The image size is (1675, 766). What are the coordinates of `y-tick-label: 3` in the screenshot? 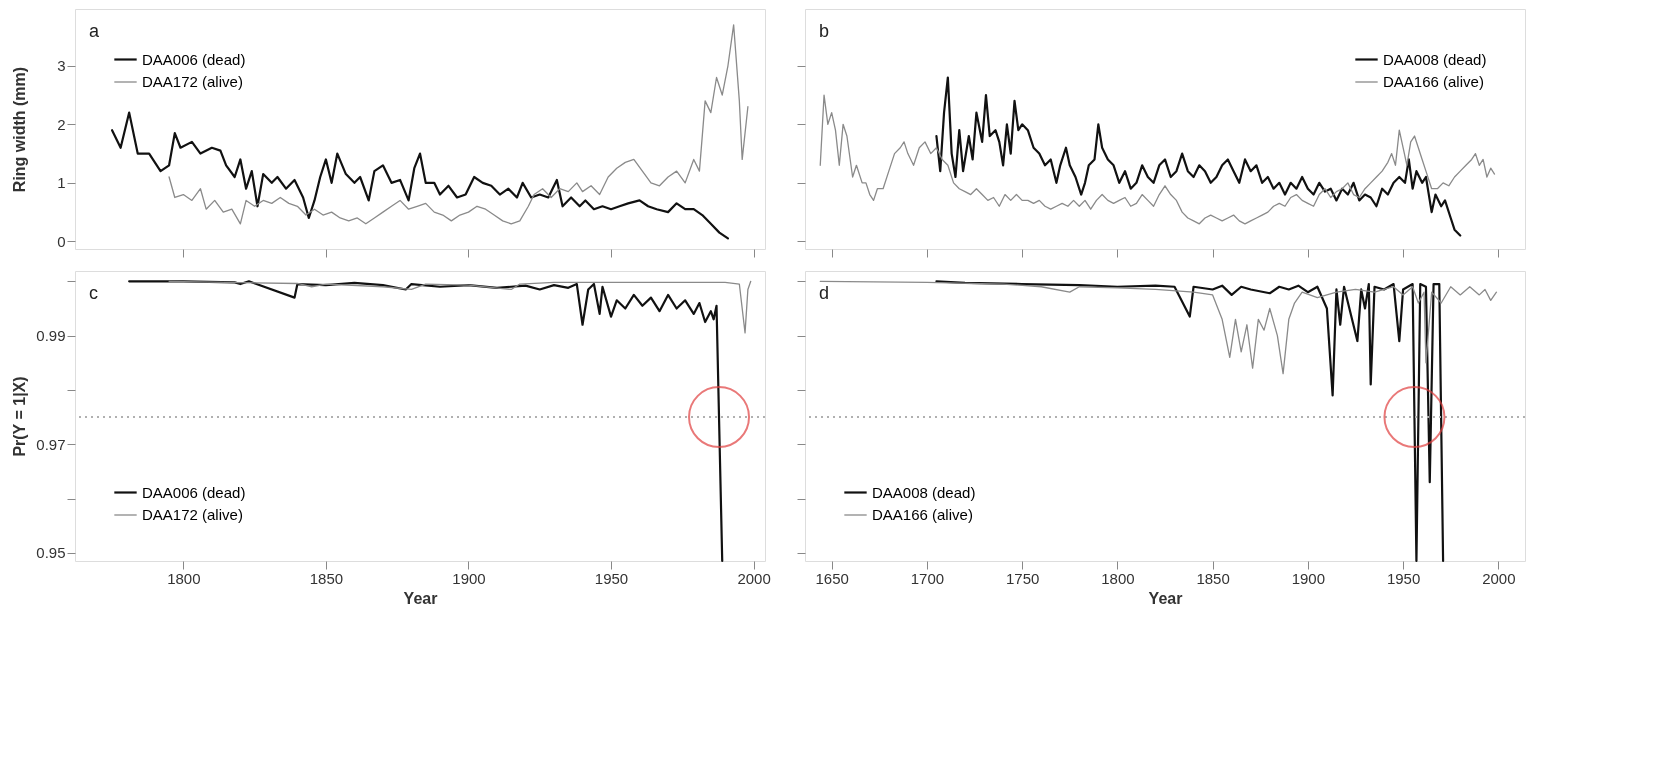 It's located at (61, 66).